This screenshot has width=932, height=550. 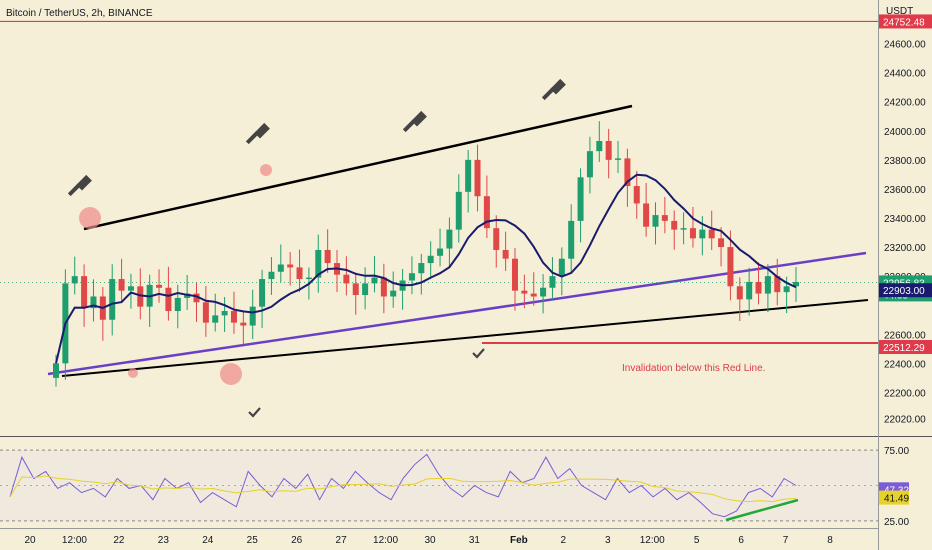 I want to click on time-tick-label: Feb, so click(x=519, y=540).